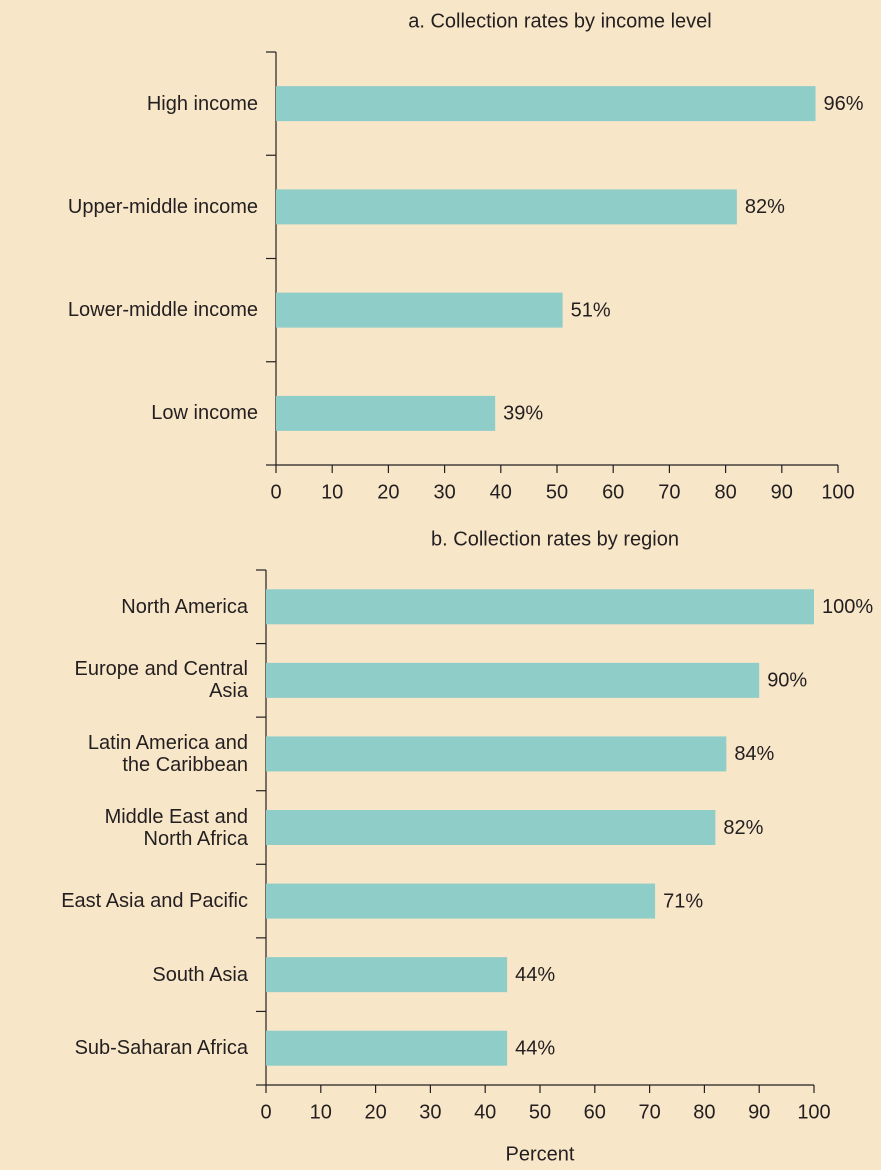  What do you see at coordinates (200, 974) in the screenshot?
I see `category-label: South Asia` at bounding box center [200, 974].